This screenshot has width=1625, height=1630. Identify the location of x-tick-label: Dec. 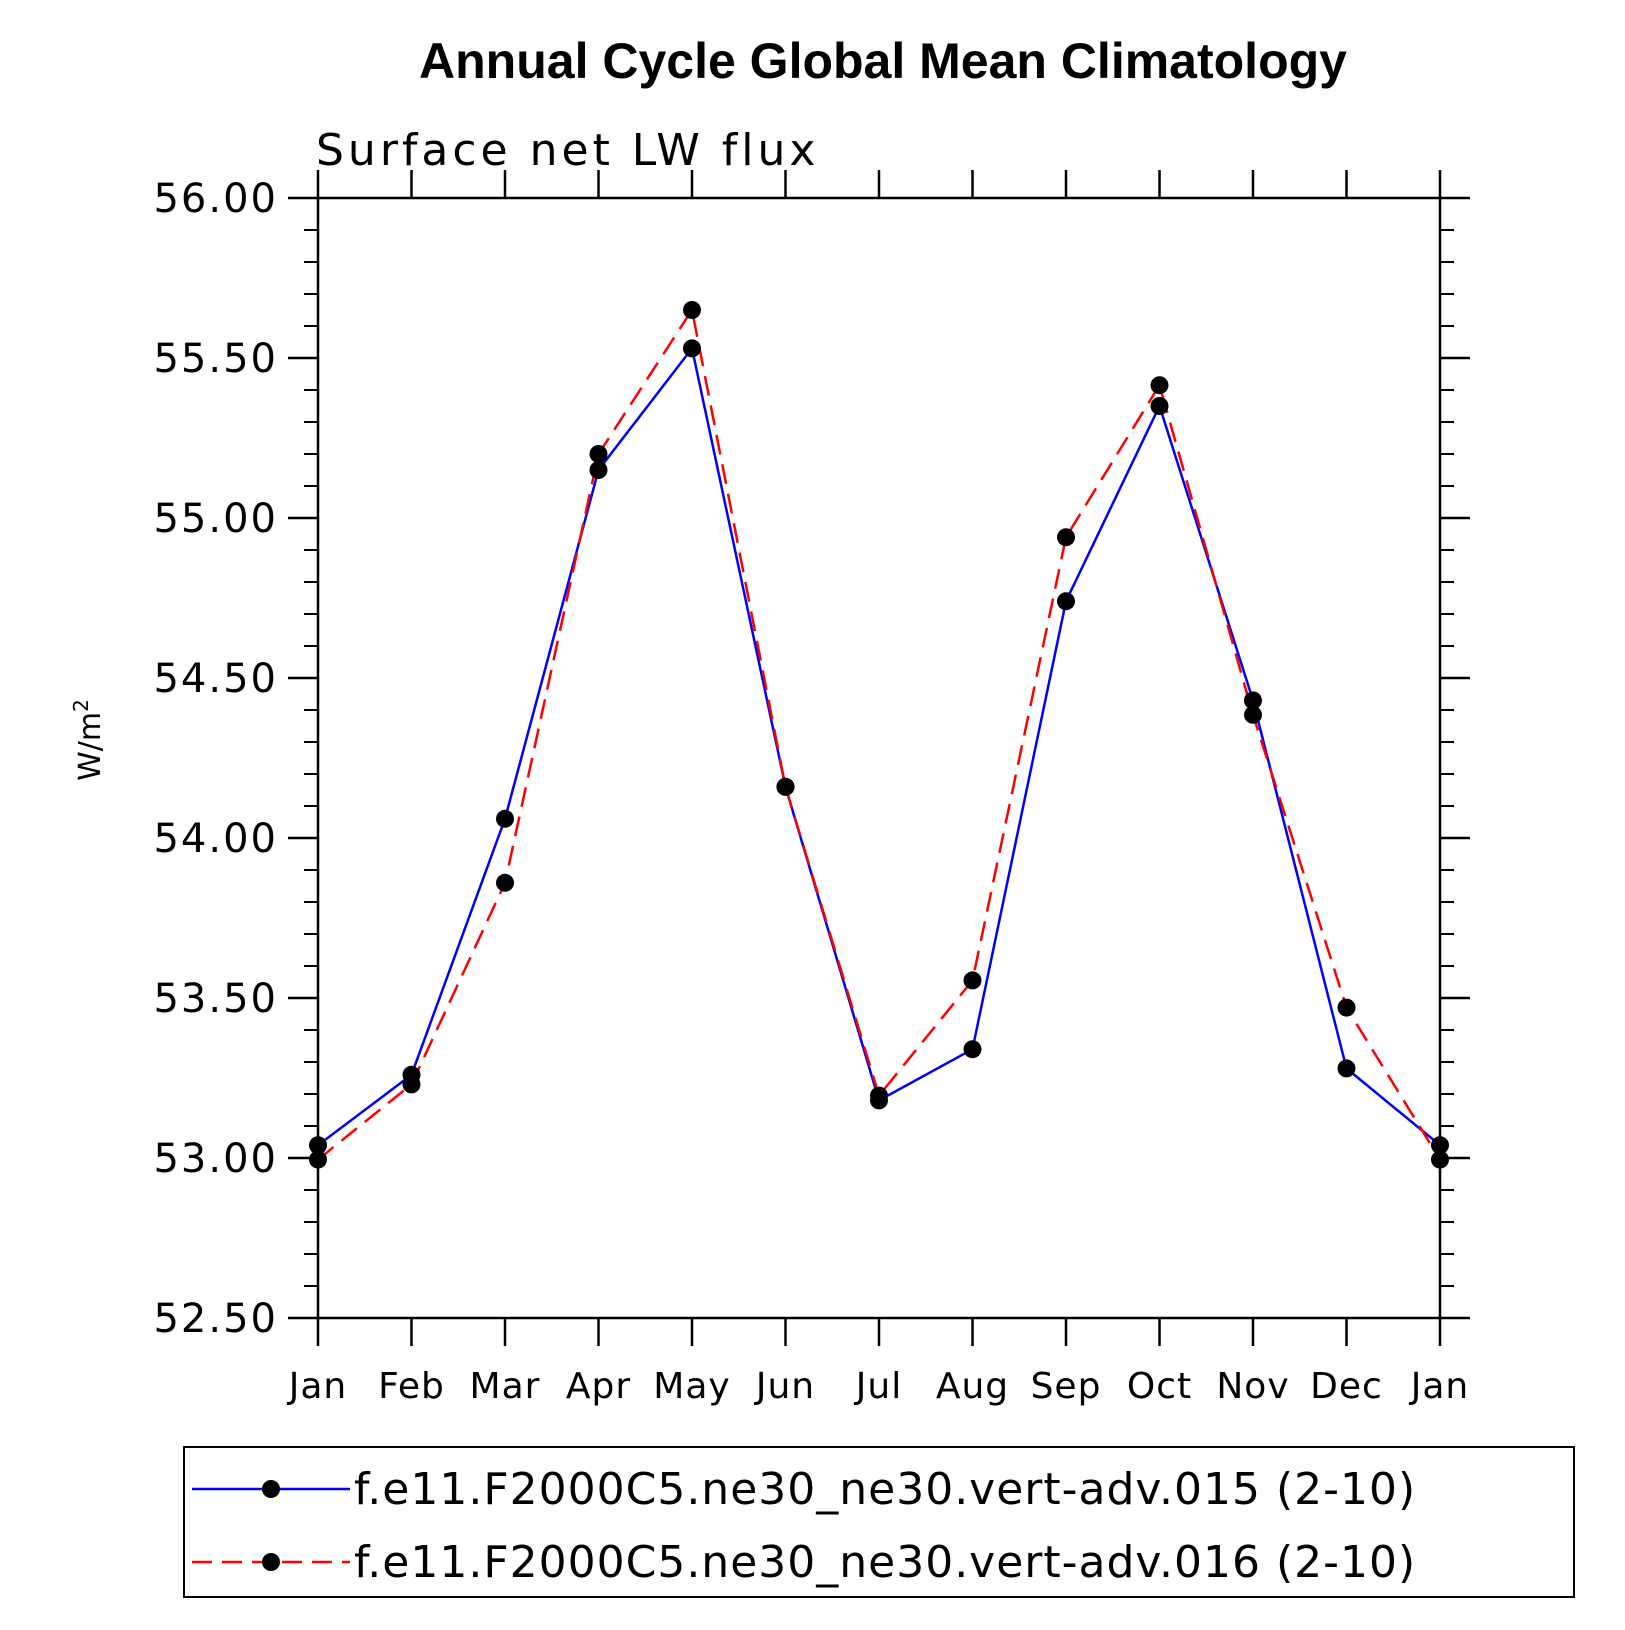
(1346, 1386).